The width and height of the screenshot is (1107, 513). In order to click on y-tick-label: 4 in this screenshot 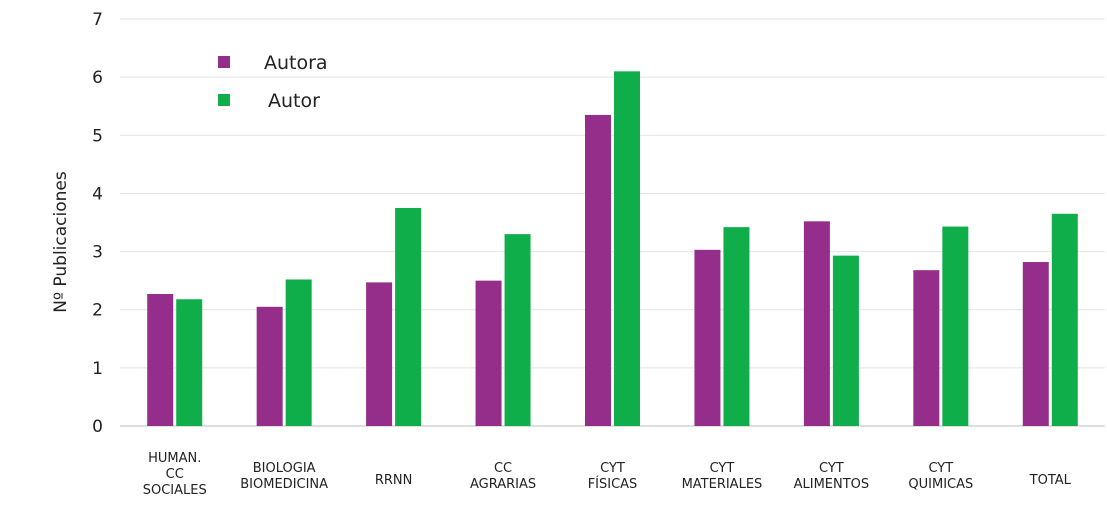, I will do `click(97, 194)`.